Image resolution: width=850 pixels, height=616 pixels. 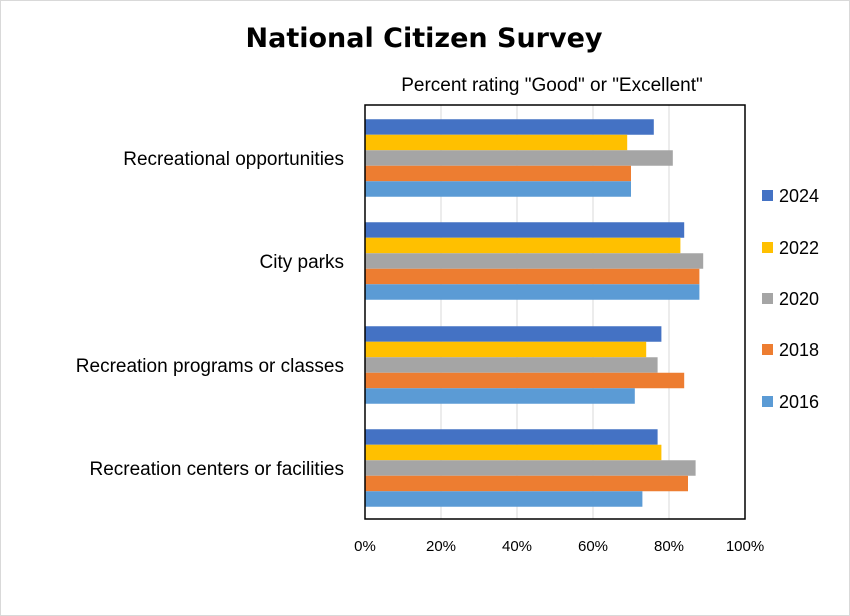 I want to click on chart-title: National Citizen Survey, so click(x=424, y=38).